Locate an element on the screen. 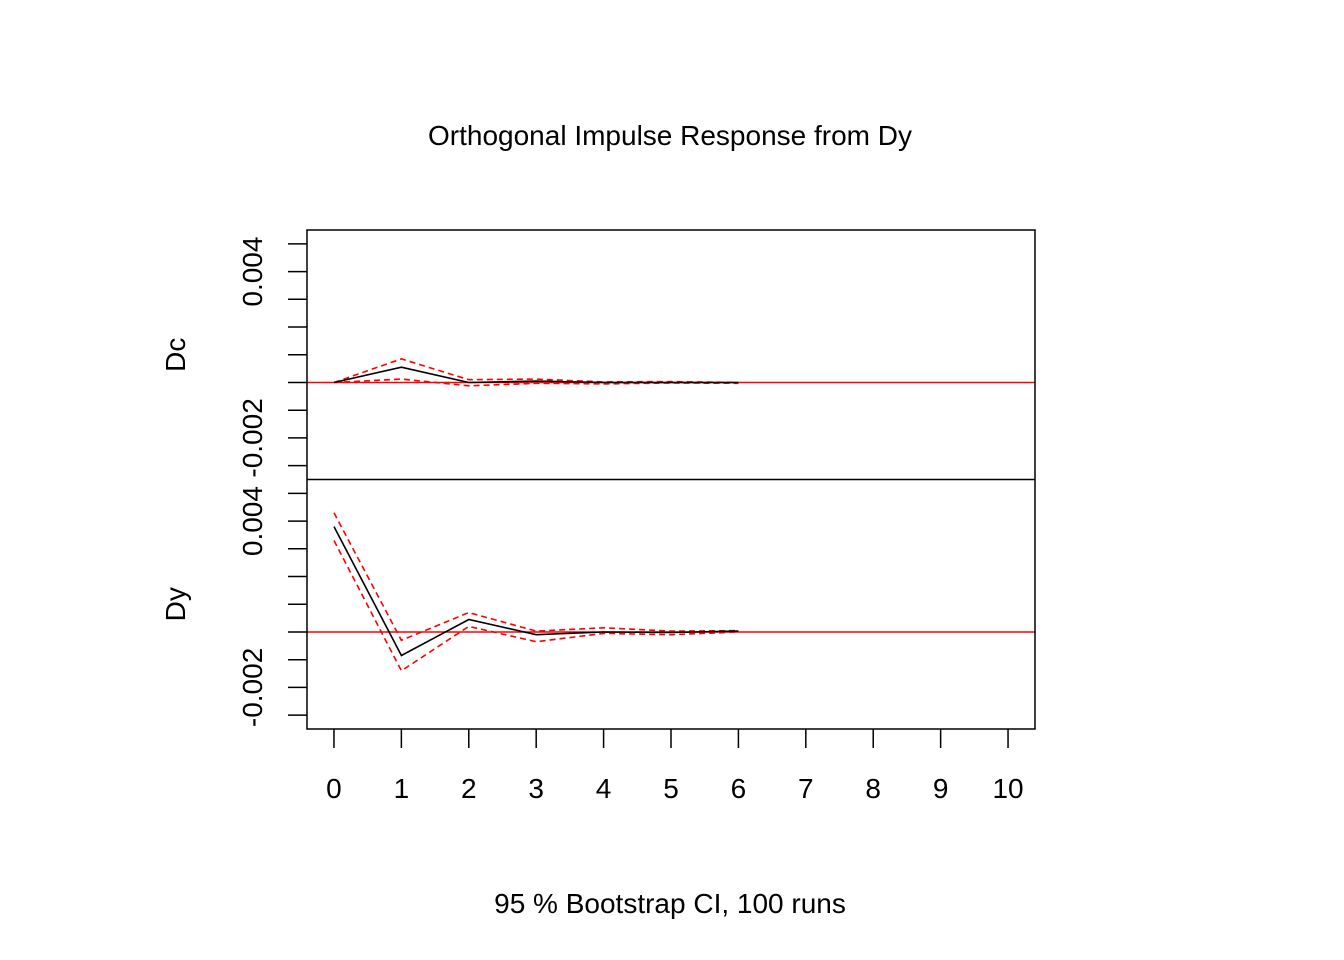 The image size is (1344, 960). panel-label-dc: Dc is located at coordinates (175, 355).